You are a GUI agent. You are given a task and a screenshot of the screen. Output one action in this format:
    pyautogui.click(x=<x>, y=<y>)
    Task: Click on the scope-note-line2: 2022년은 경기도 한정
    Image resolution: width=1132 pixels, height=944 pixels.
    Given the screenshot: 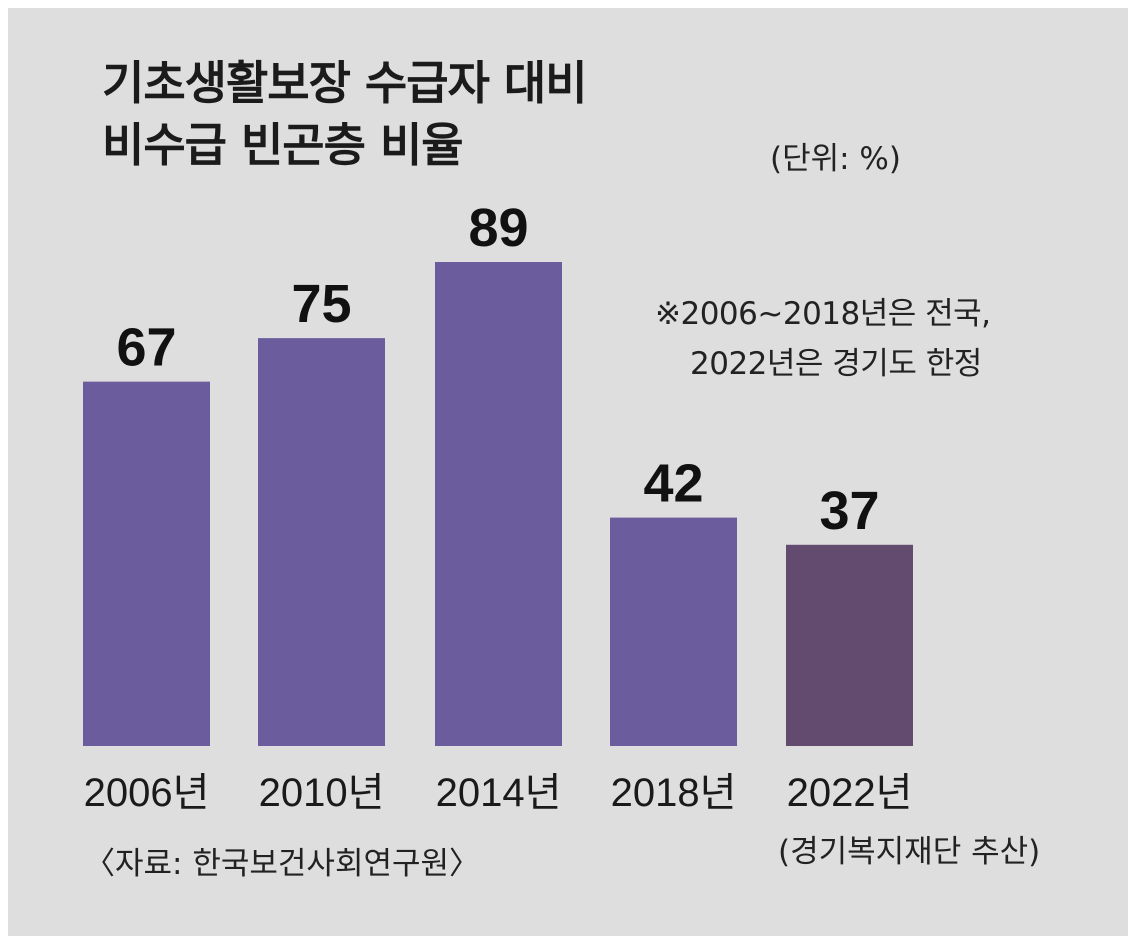 What is the action you would take?
    pyautogui.click(x=836, y=364)
    